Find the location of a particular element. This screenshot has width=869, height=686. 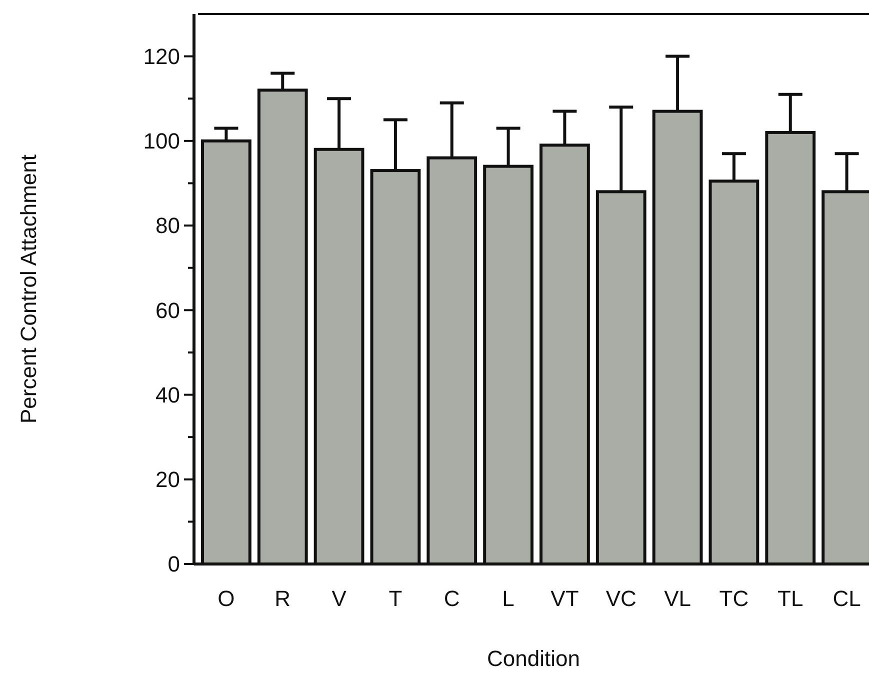

x-tick-label: L is located at coordinates (508, 598).